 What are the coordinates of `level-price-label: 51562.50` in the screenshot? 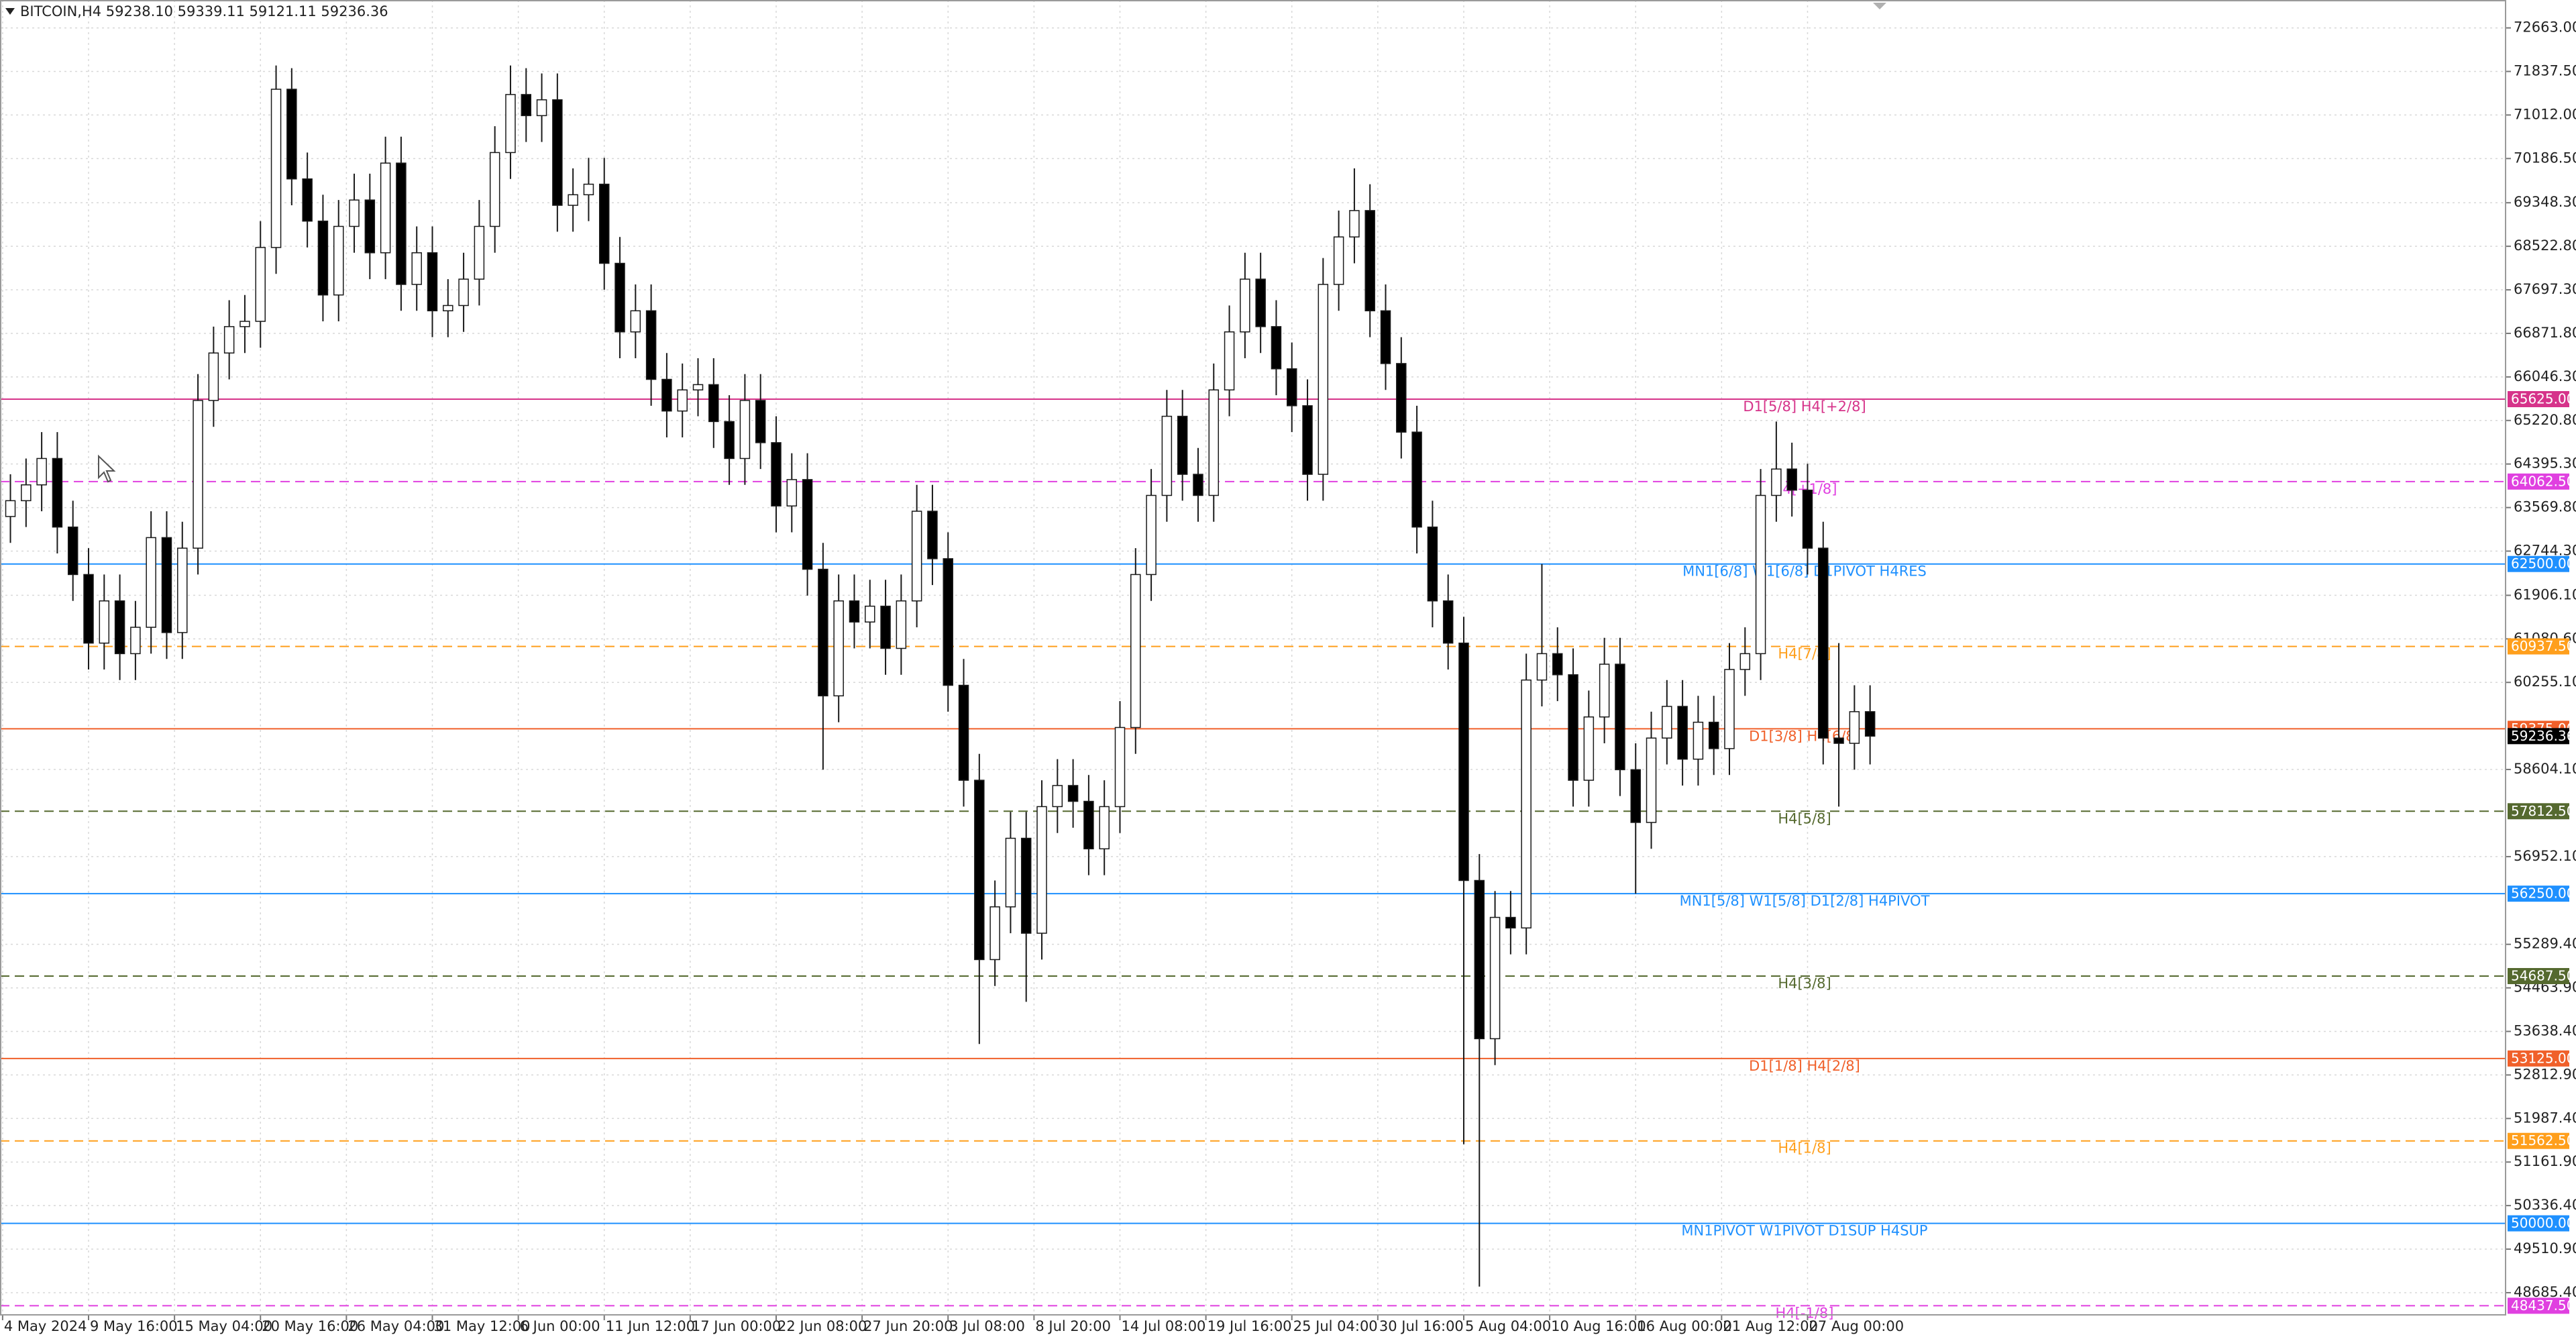 It's located at (2543, 1140).